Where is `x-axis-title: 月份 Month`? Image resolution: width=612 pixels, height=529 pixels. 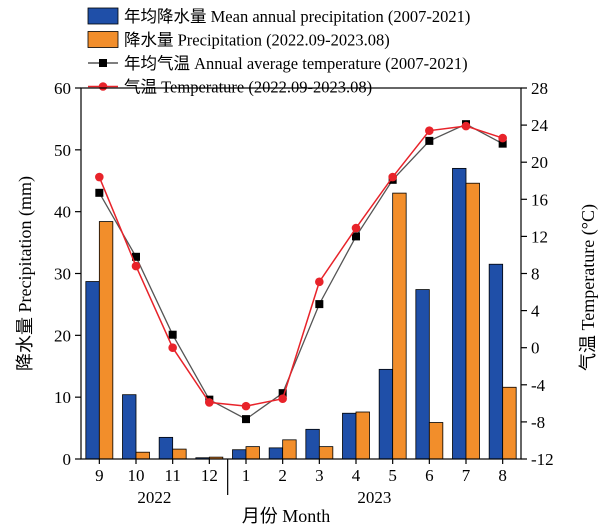
x-axis-title: 月份 Month is located at coordinates (286, 516).